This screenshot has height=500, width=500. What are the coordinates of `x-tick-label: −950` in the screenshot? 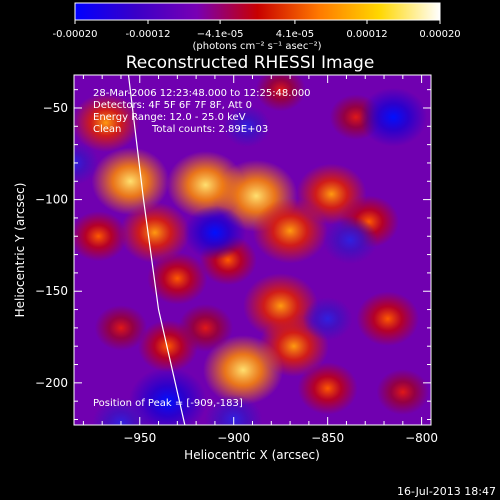 It's located at (139, 438).